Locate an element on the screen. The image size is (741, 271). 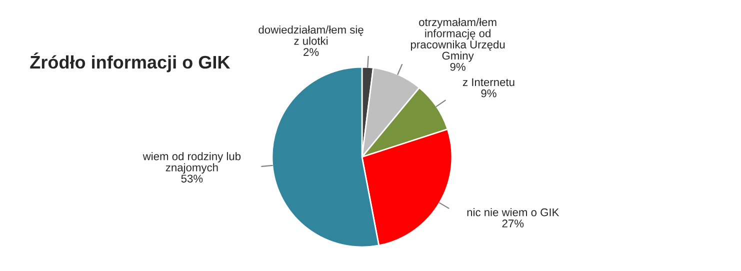
text: Źródło informacji o GIK is located at coordinates (130, 62).